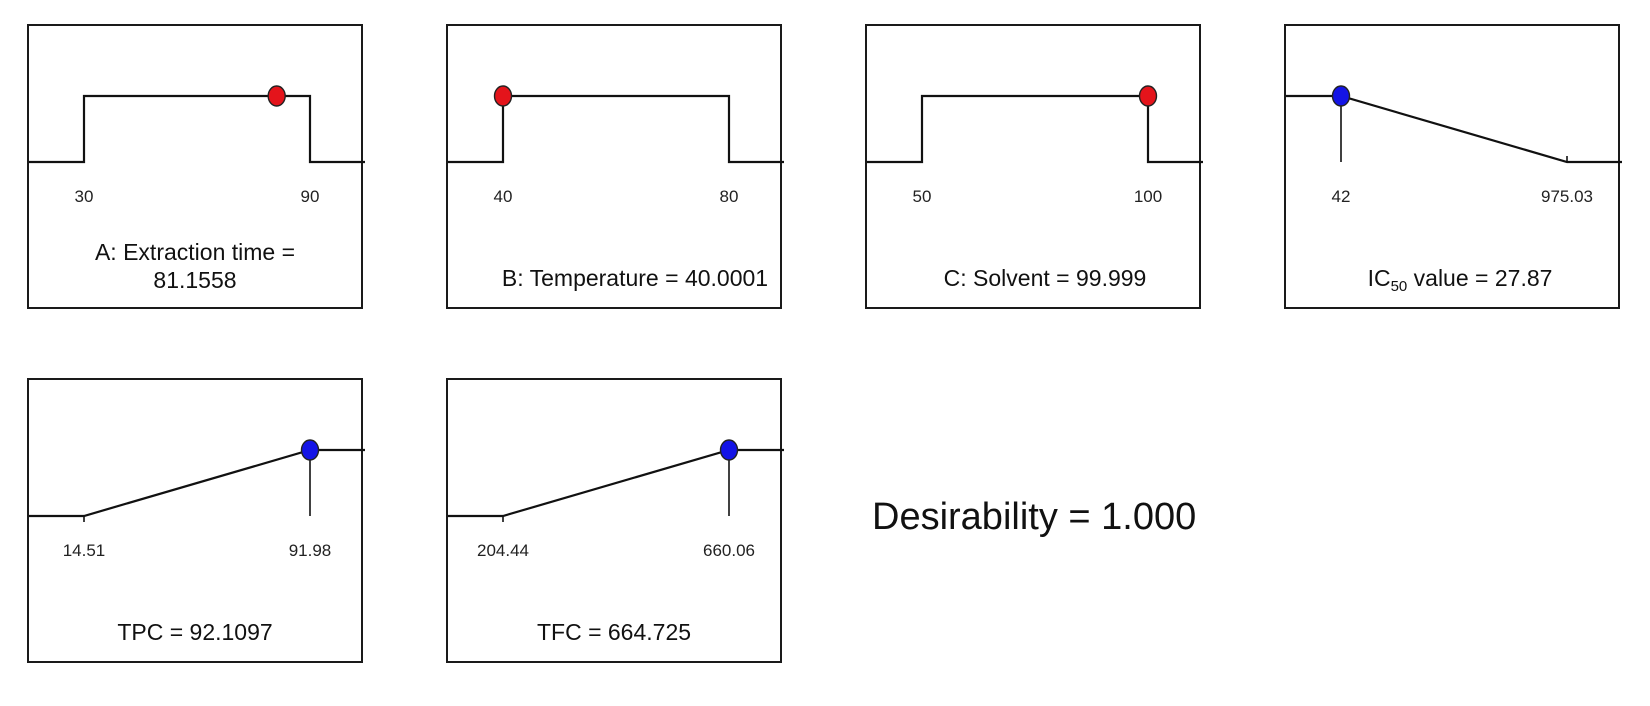 The width and height of the screenshot is (1650, 706). What do you see at coordinates (84, 550) in the screenshot?
I see `low-limit-label: 14.51` at bounding box center [84, 550].